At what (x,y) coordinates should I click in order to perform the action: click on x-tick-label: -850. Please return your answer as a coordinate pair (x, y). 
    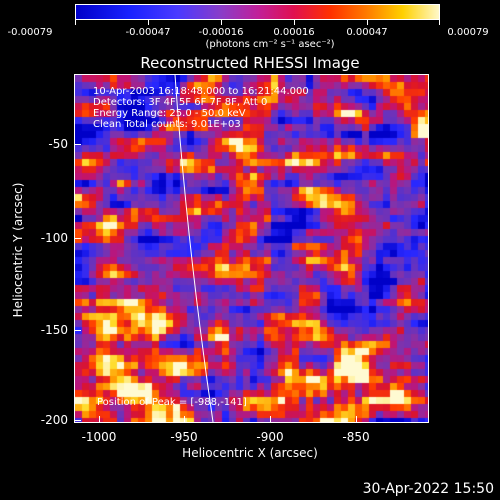
    Looking at the image, I should click on (356, 437).